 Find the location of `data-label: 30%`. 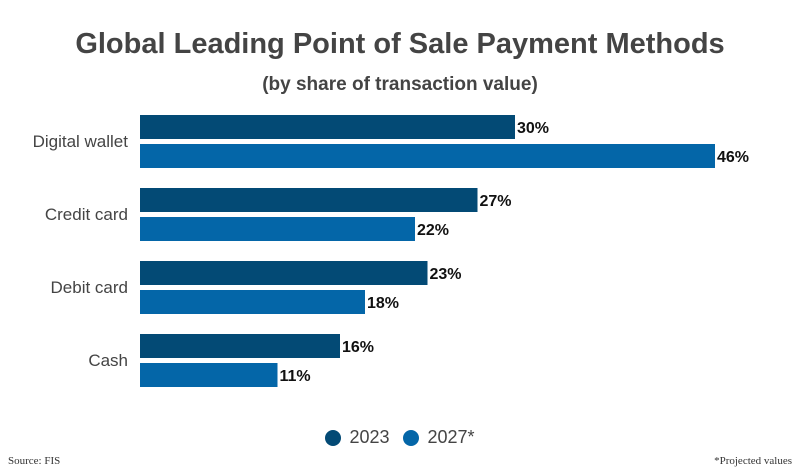

data-label: 30% is located at coordinates (533, 128).